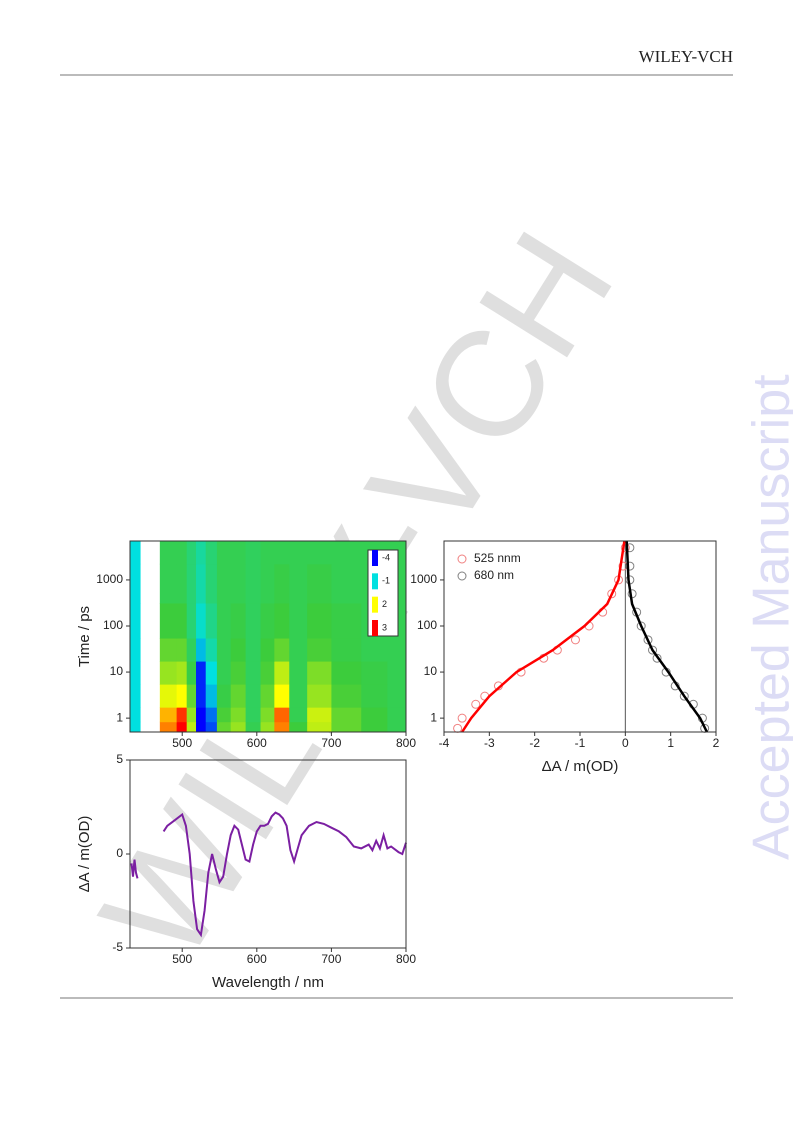 Image resolution: width=793 pixels, height=1123 pixels. What do you see at coordinates (384, 604) in the screenshot?
I see `colorbar-label: 2` at bounding box center [384, 604].